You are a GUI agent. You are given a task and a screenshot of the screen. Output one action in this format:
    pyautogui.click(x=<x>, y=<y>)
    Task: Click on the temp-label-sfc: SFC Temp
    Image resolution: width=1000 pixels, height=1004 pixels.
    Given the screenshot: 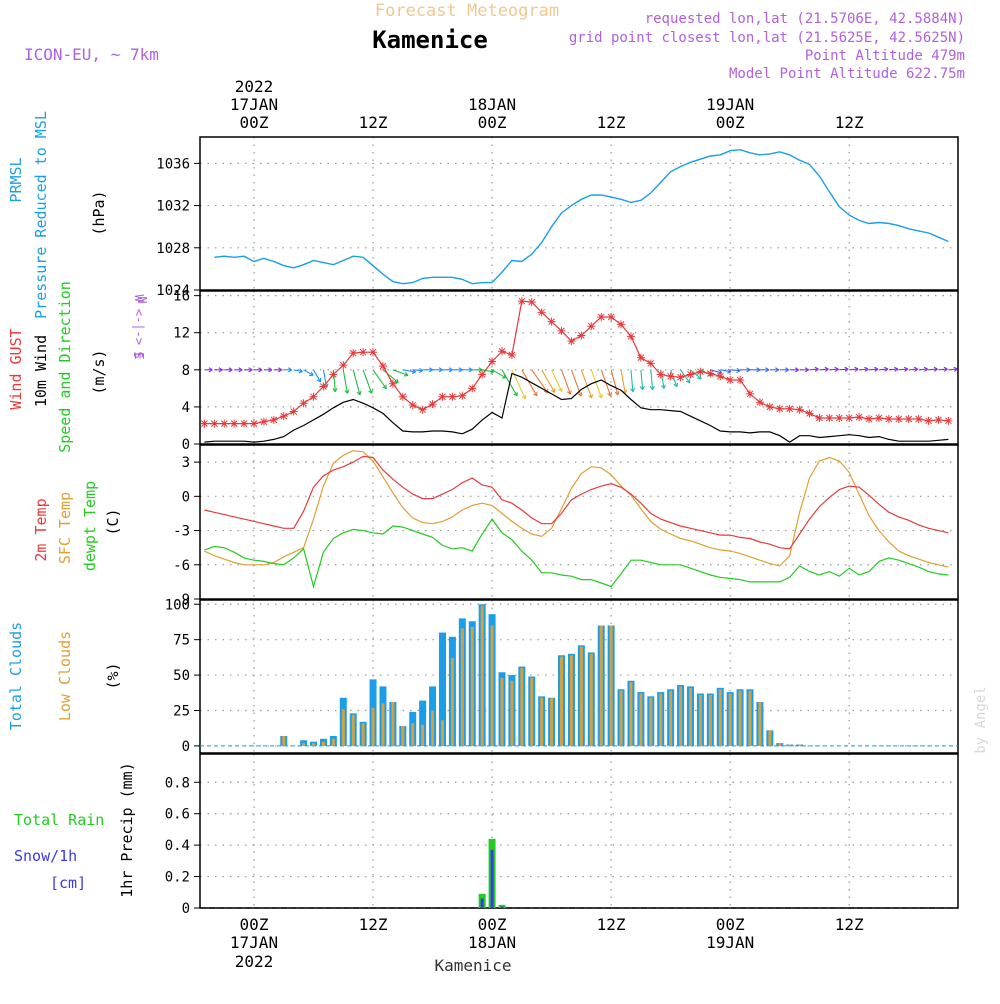 What is the action you would take?
    pyautogui.click(x=65, y=528)
    